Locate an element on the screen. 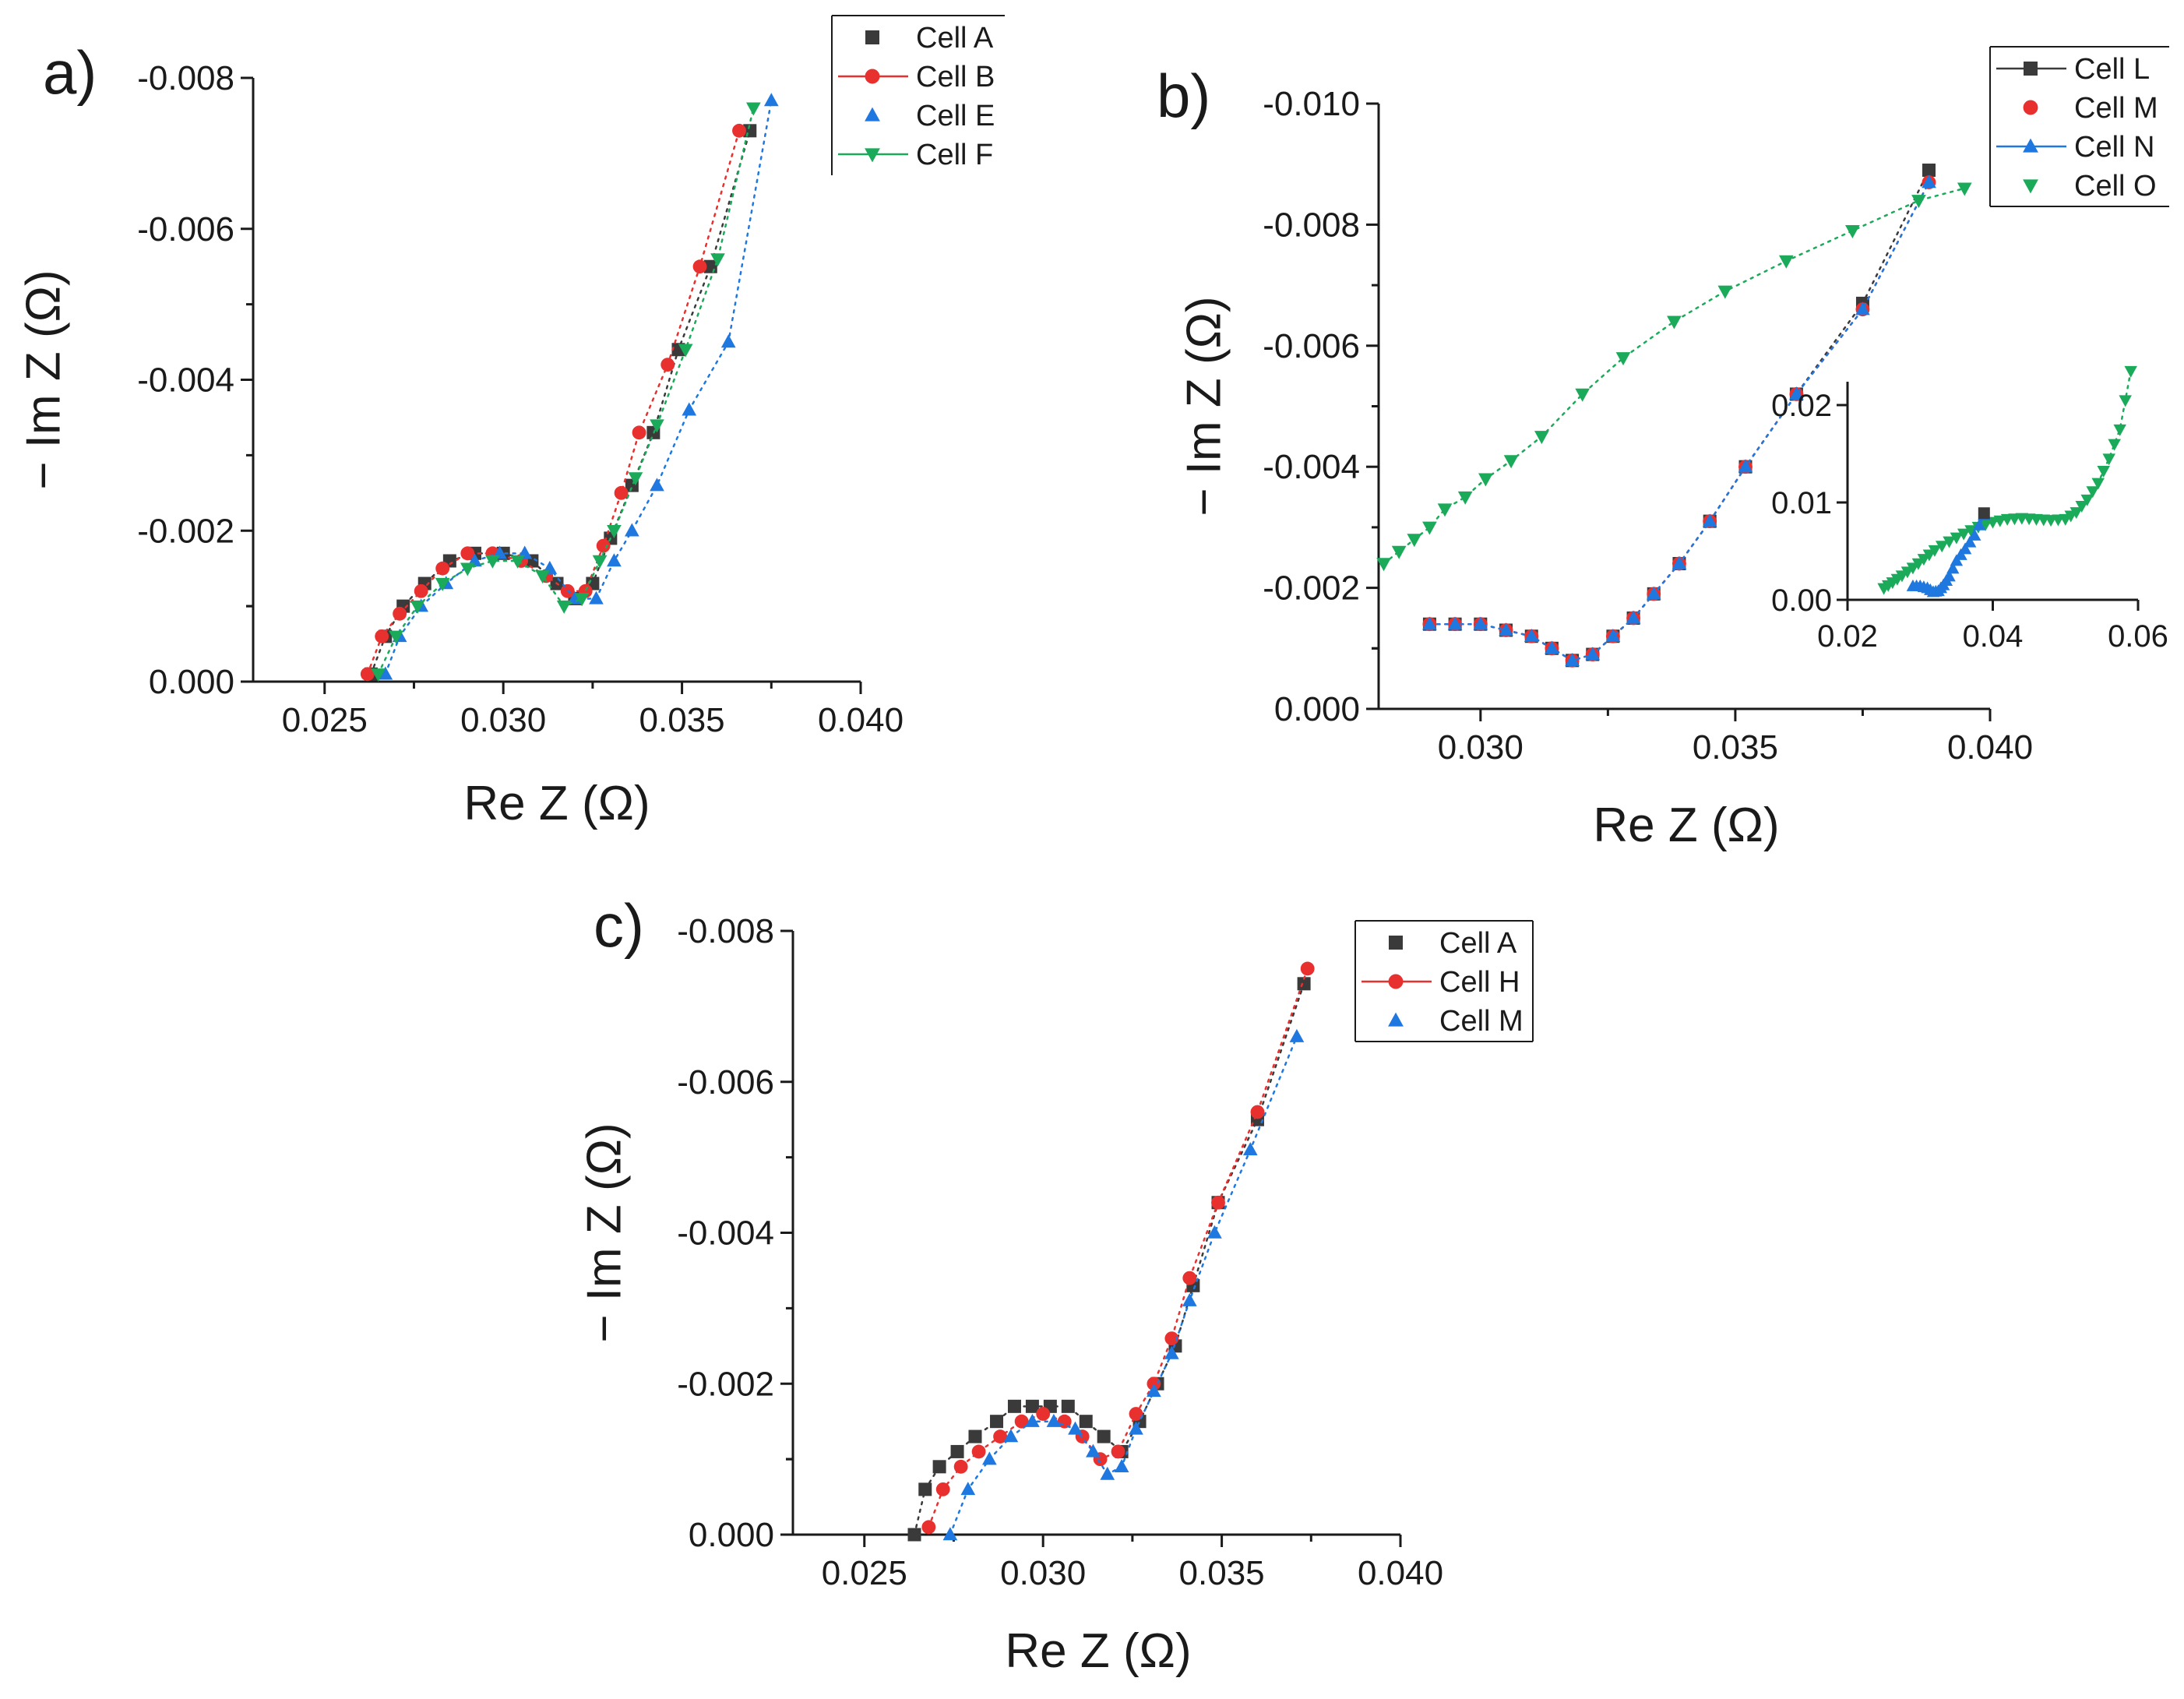 The height and width of the screenshot is (1699, 2184). inset-chart: 0.02 0.04 0.06 0.00 0.01 0.02 is located at coordinates (1970, 509).